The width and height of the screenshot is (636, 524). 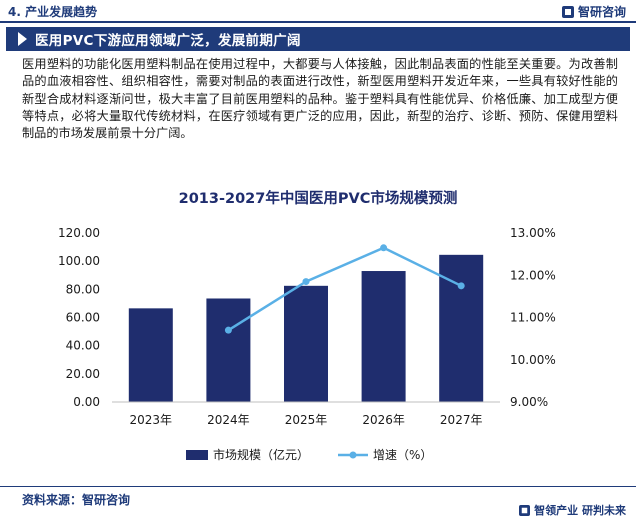 I want to click on footer-divider, so click(x=318, y=486).